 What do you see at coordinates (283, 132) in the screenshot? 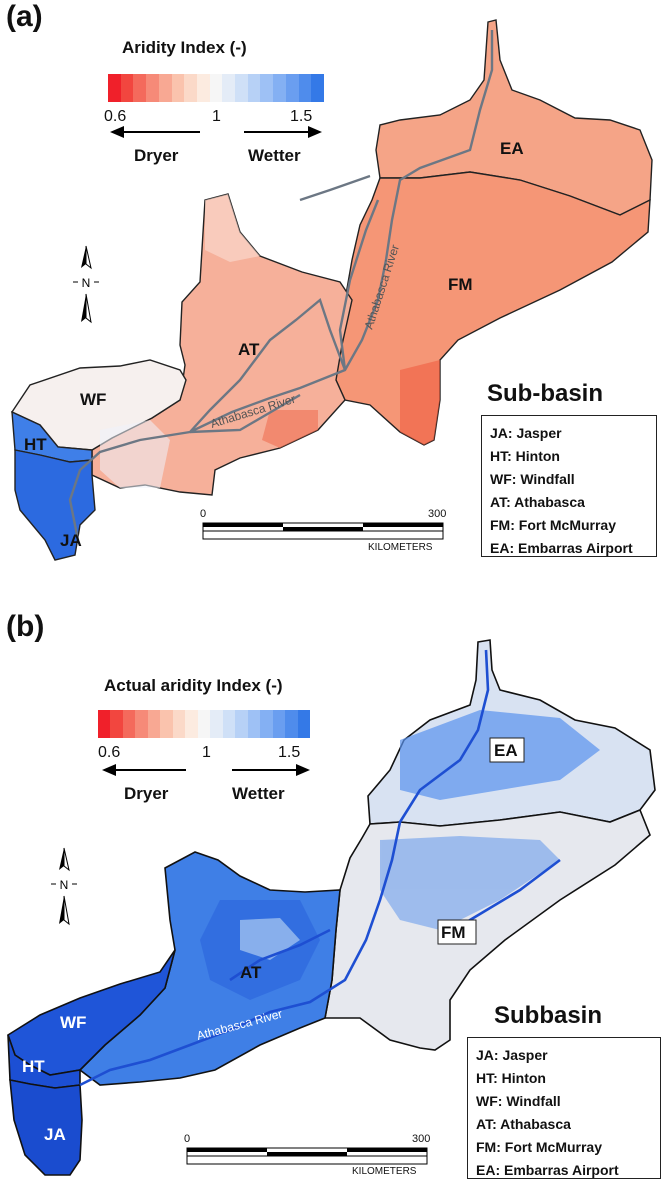
I see `wetter-arrow` at bounding box center [283, 132].